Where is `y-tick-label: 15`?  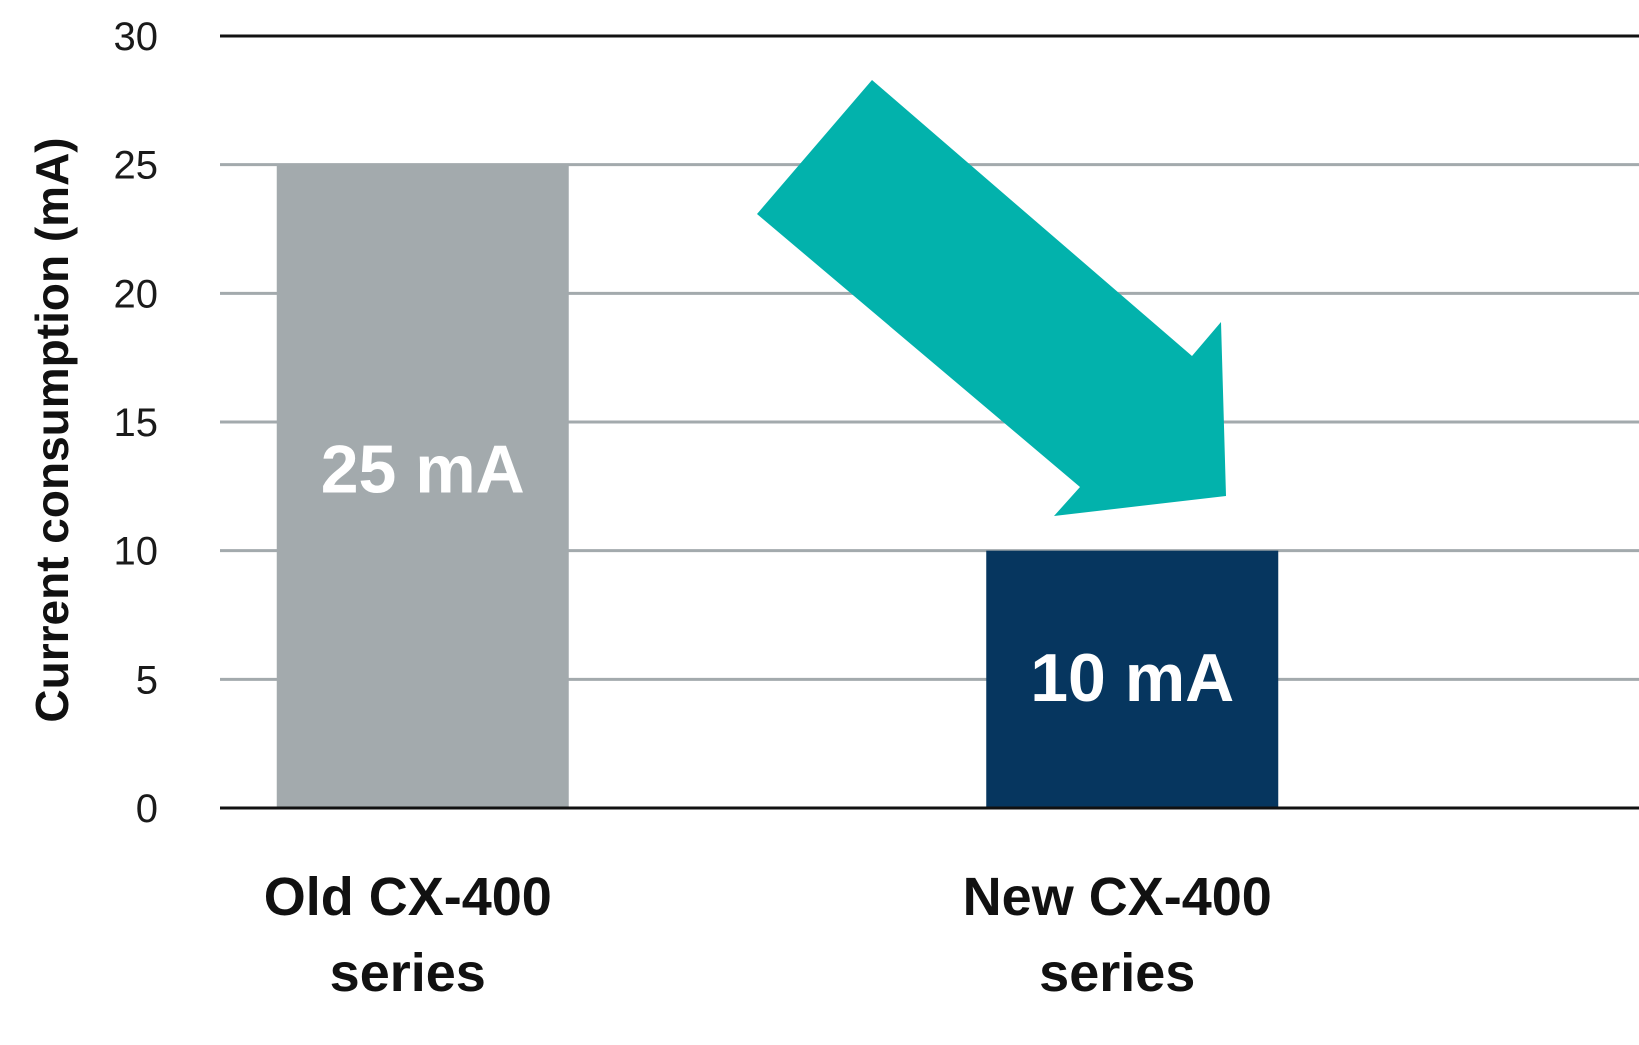
y-tick-label: 15 is located at coordinates (136, 423).